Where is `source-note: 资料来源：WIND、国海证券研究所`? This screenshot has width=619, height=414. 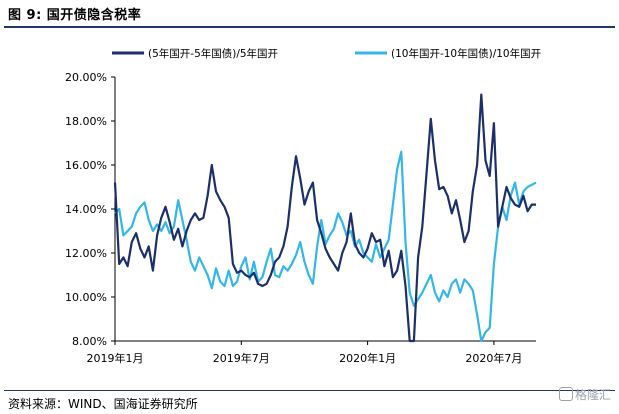 source-note: 资料来源：WIND、国海证券研究所 is located at coordinates (103, 404).